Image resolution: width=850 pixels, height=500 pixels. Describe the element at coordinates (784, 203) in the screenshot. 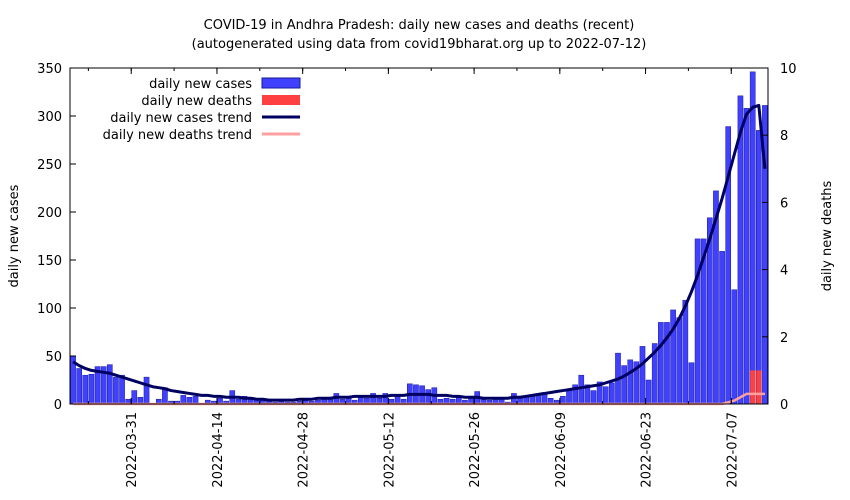

I see `y-tick-label-right: 6` at that location.